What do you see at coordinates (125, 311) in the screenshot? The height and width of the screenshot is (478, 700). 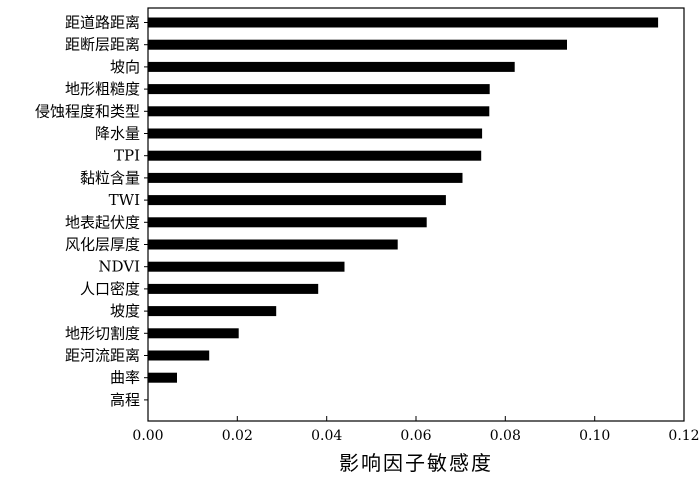 I see `category-label-14: 坡度` at bounding box center [125, 311].